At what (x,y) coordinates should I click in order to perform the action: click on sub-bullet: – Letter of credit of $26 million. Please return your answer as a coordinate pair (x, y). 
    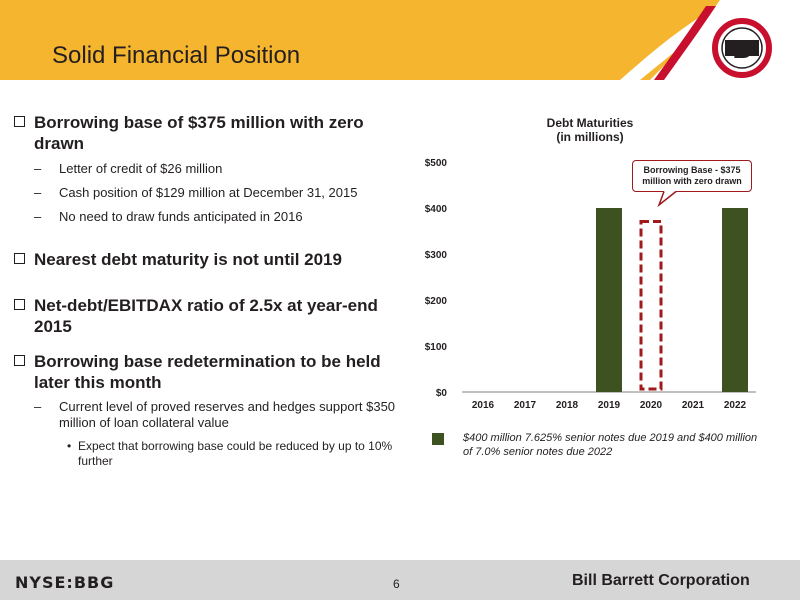
    Looking at the image, I should click on (128, 168).